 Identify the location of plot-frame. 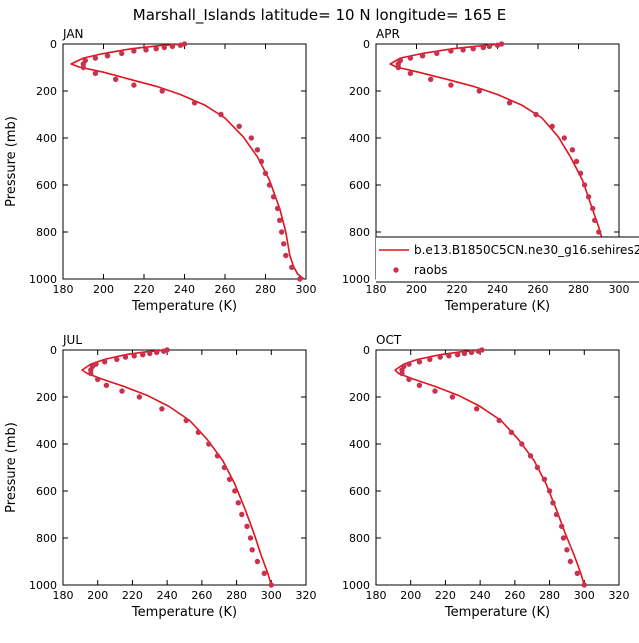
(497, 467).